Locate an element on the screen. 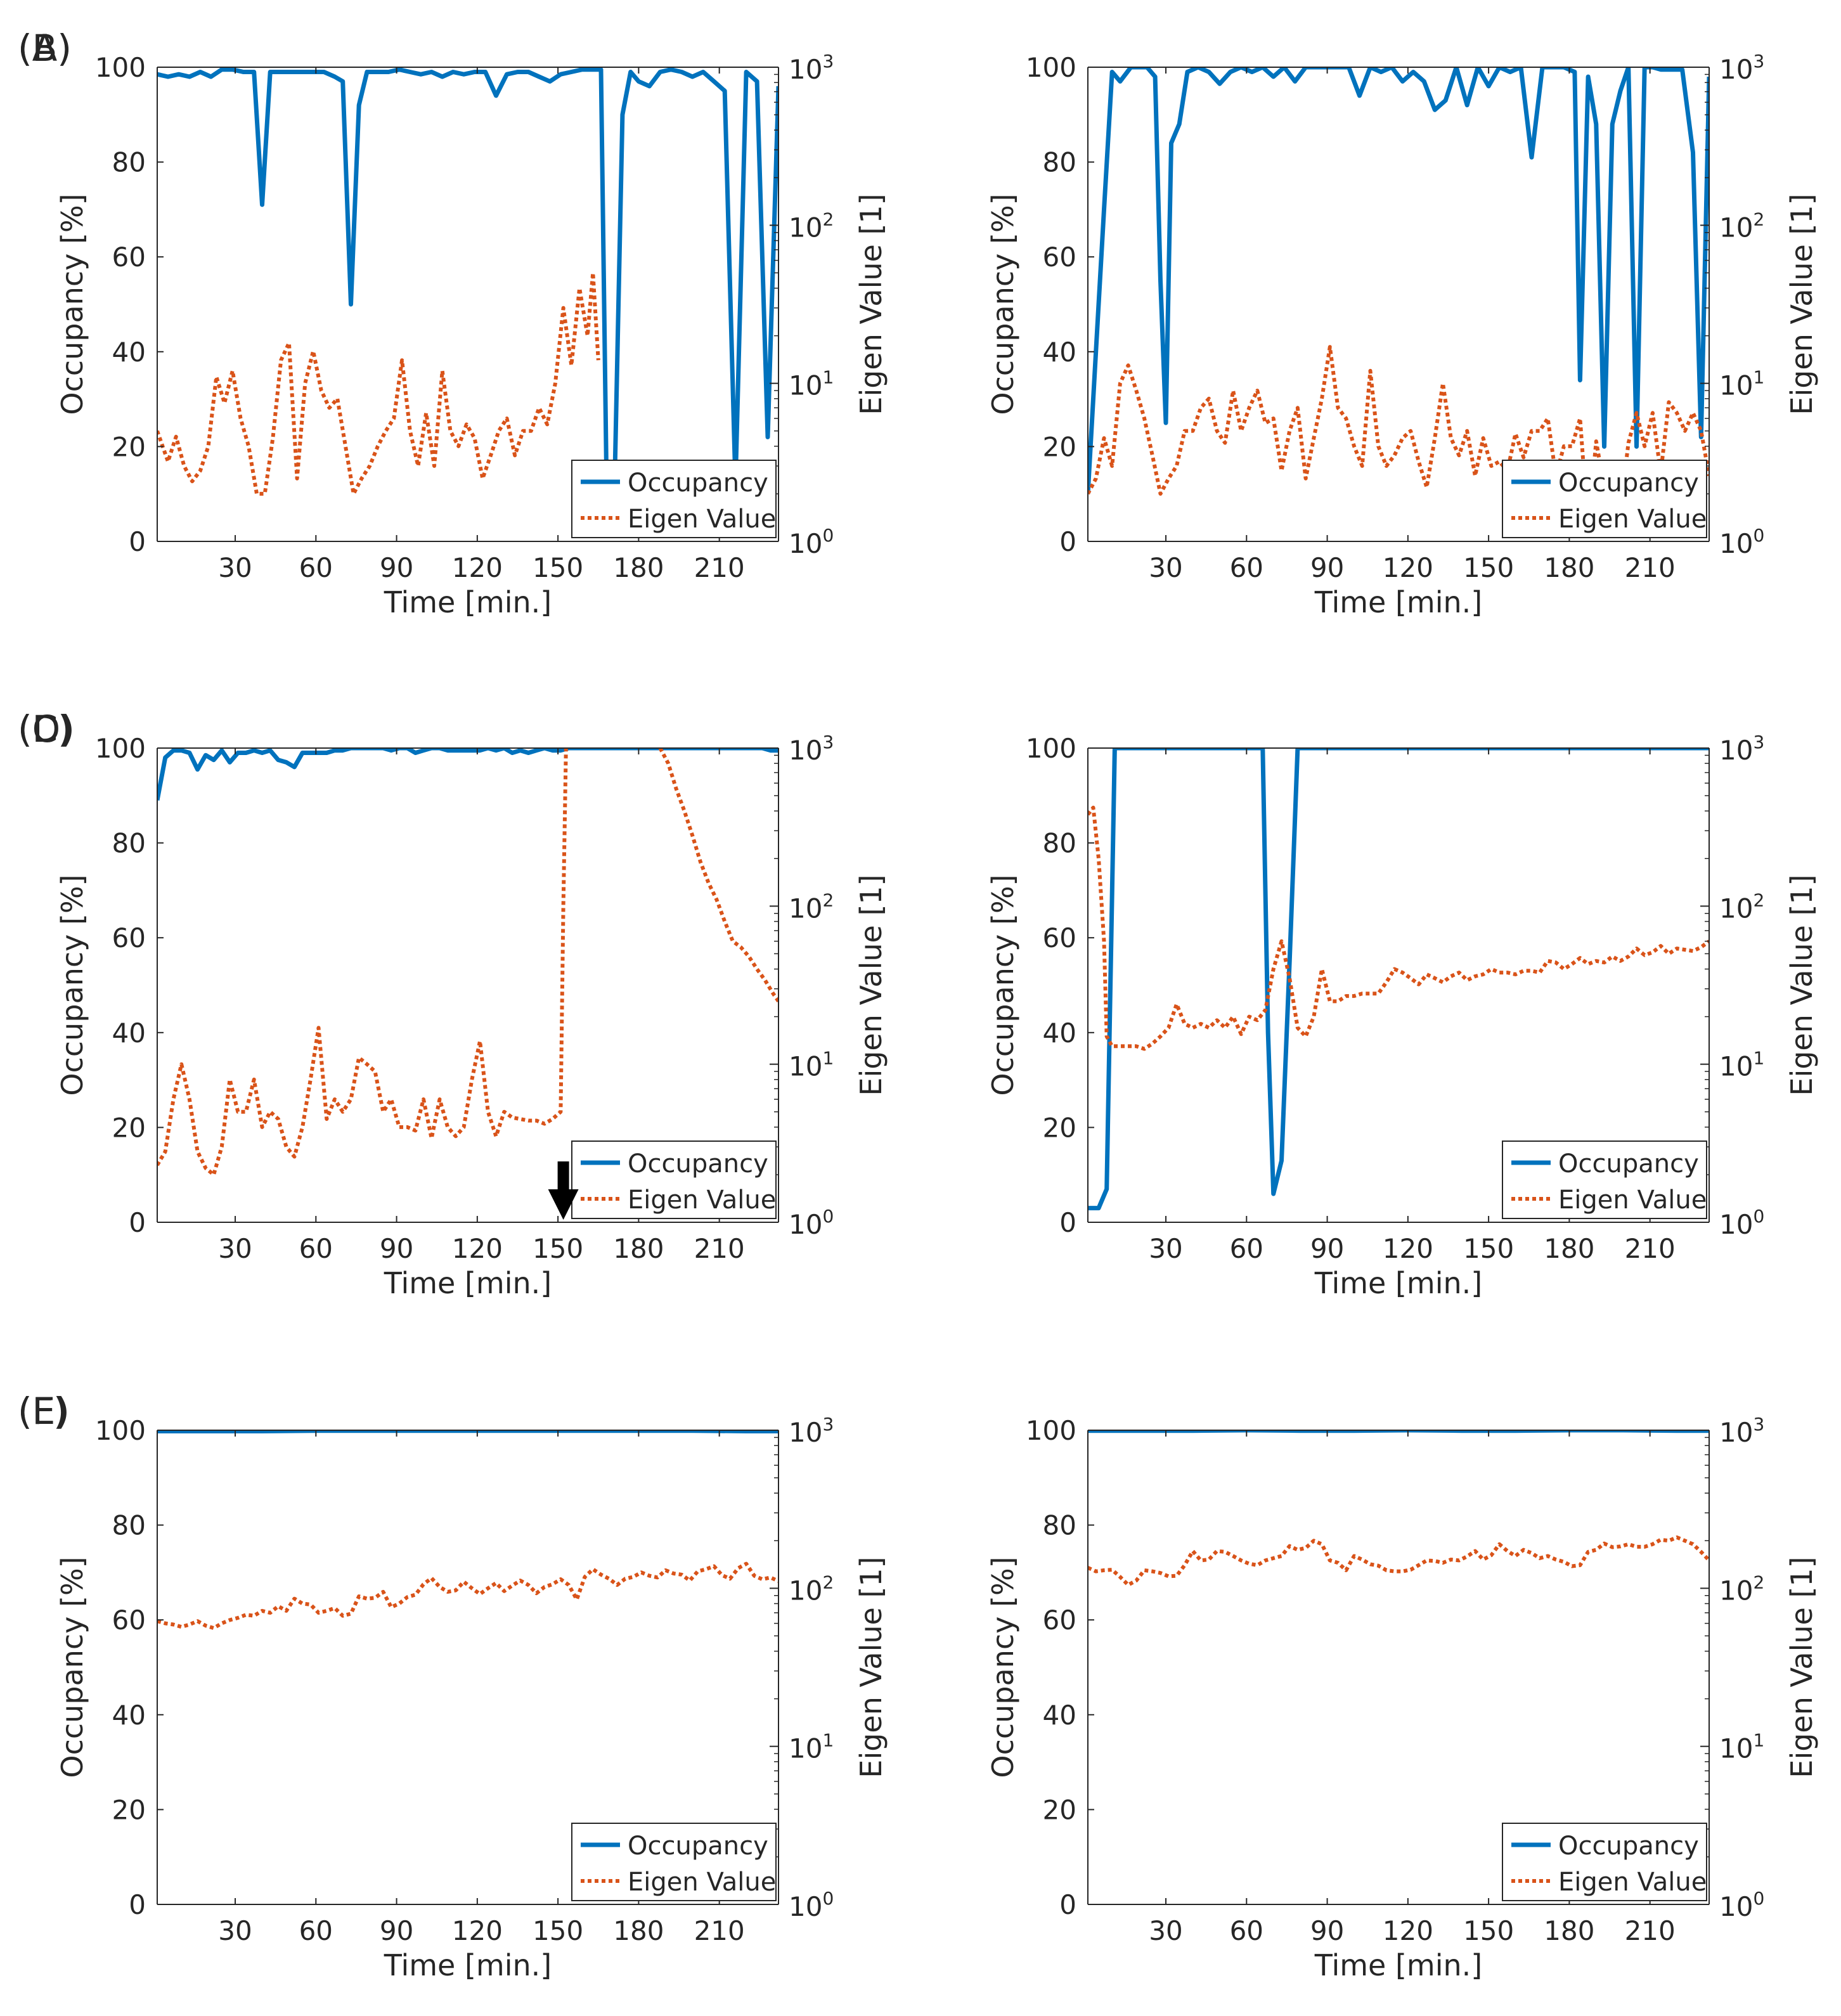 The width and height of the screenshot is (1841, 2016). occupancy-line is located at coordinates (467, 281).